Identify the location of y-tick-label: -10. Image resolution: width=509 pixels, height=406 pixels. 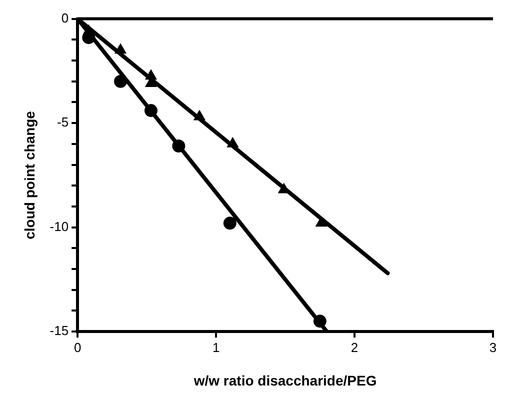
(59, 226).